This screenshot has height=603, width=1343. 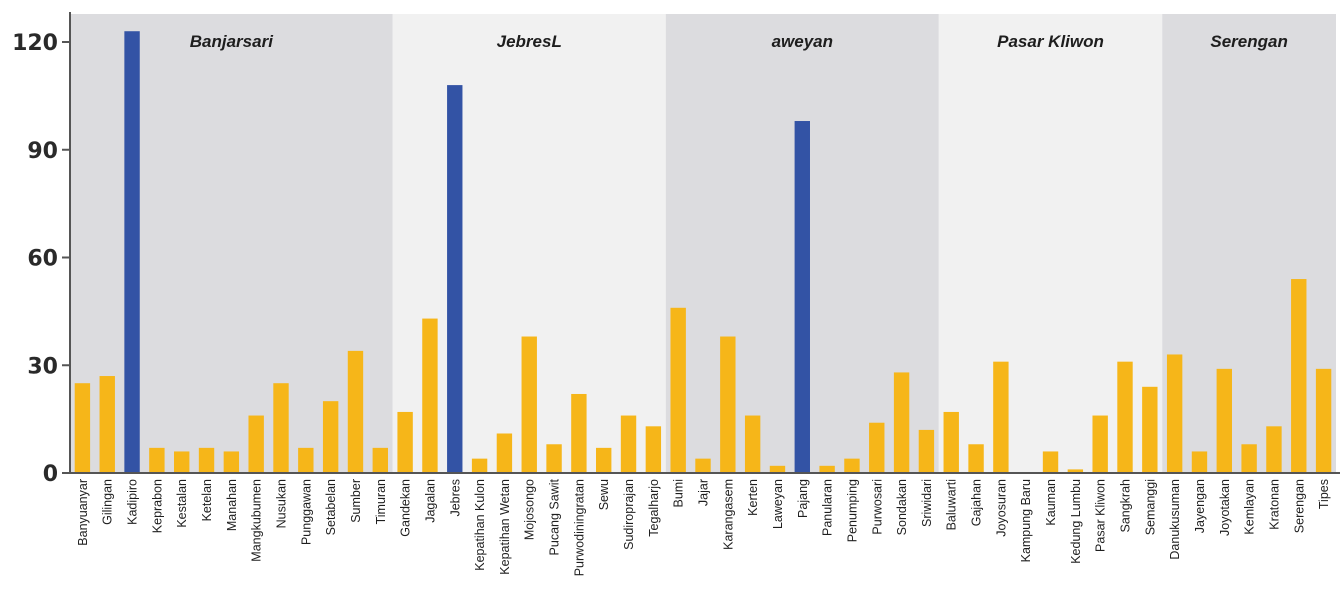 What do you see at coordinates (331, 507) in the screenshot?
I see `x-tick-label-setabelan: Setabelan` at bounding box center [331, 507].